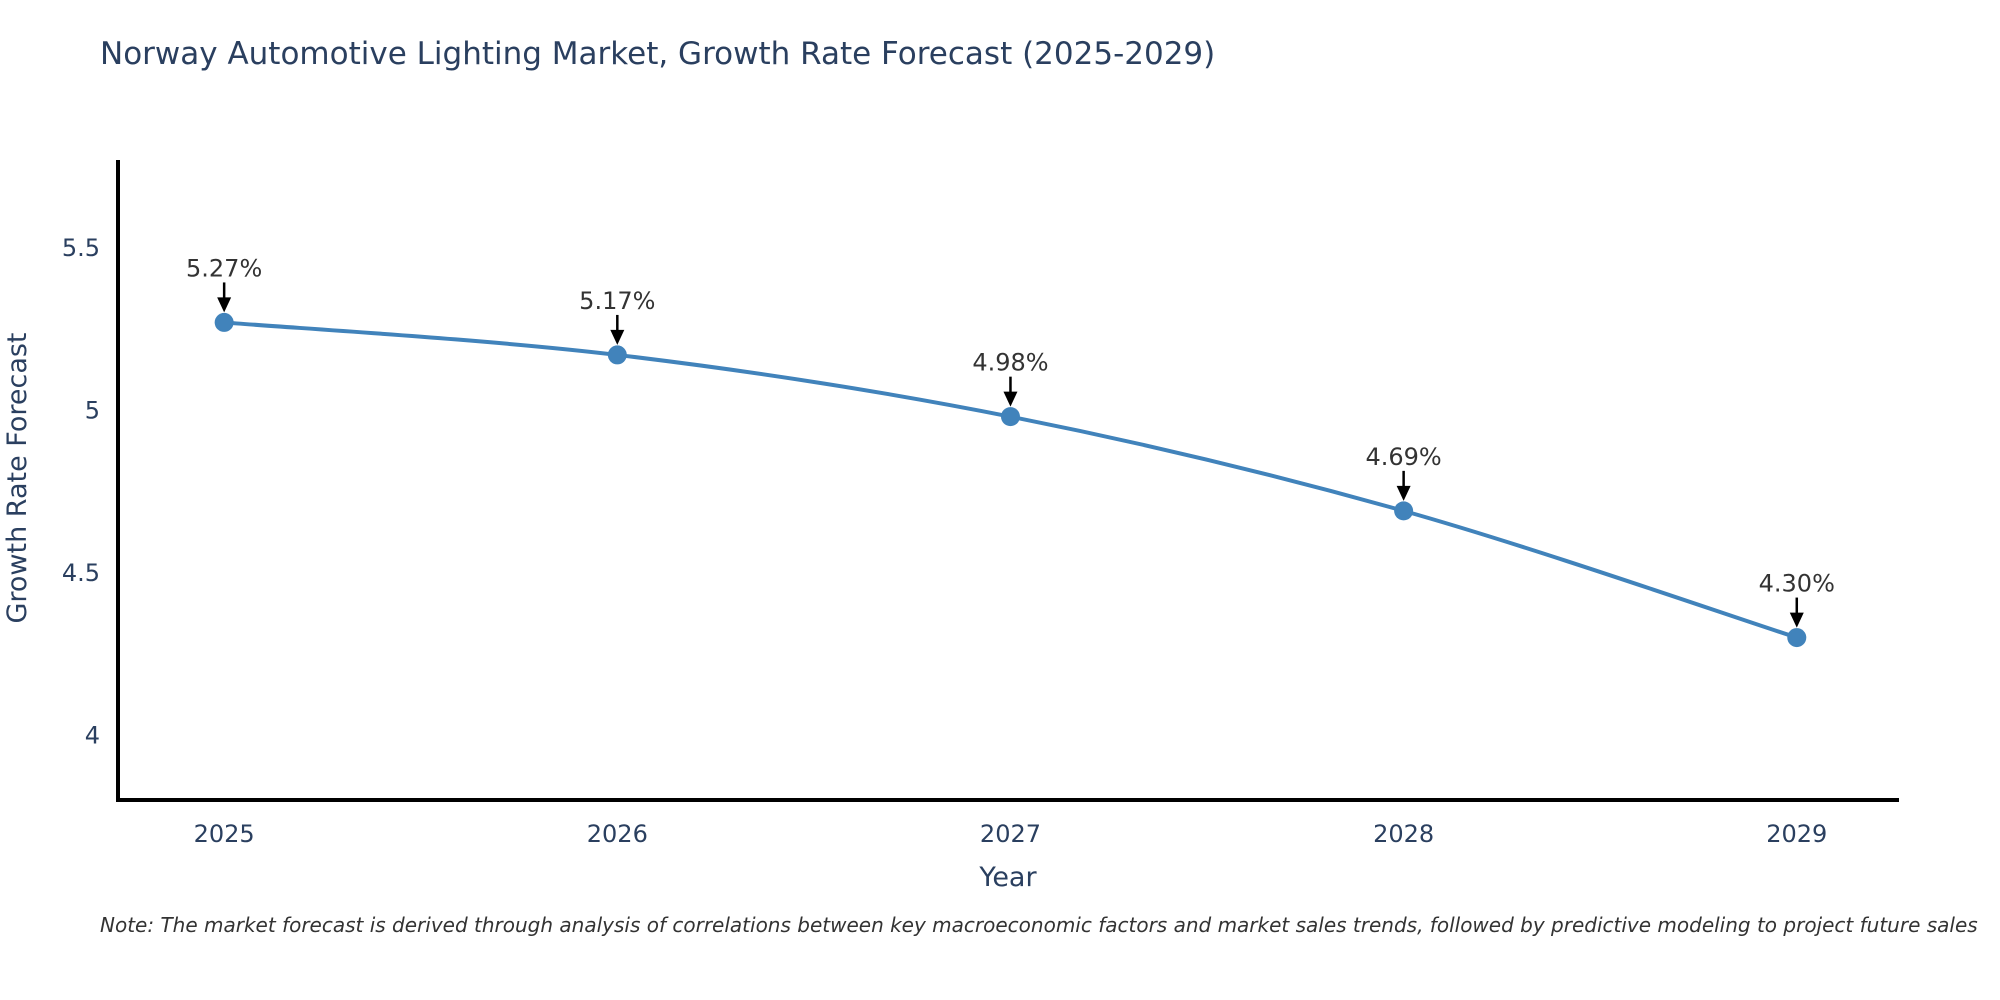  Describe the element at coordinates (224, 283) in the screenshot. I see `point-annotation: 5.27%` at that location.